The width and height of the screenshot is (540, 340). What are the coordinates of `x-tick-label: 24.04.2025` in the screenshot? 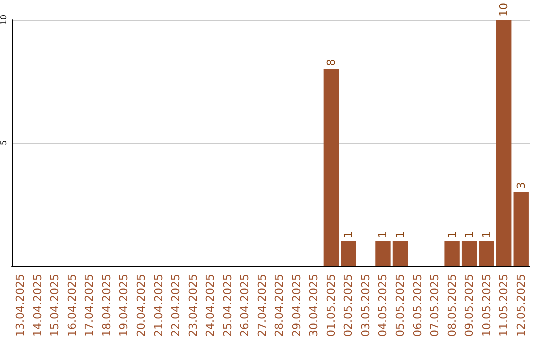 It's located at (211, 306).